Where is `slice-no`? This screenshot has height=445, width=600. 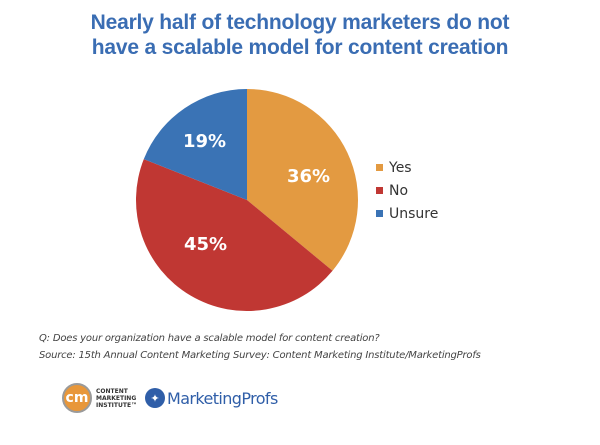
slice-no is located at coordinates (234, 235).